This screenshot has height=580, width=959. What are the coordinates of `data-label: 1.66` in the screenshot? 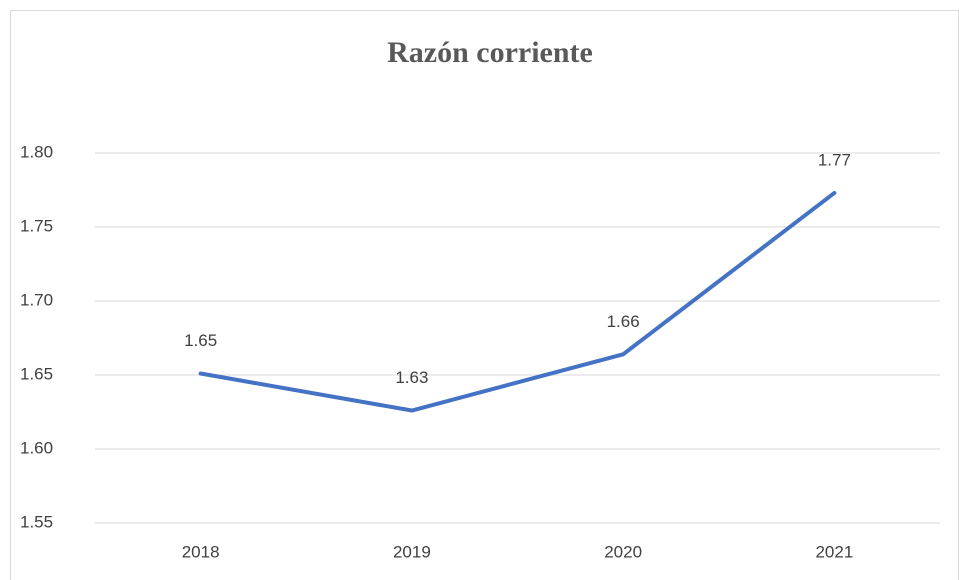 It's located at (623, 321).